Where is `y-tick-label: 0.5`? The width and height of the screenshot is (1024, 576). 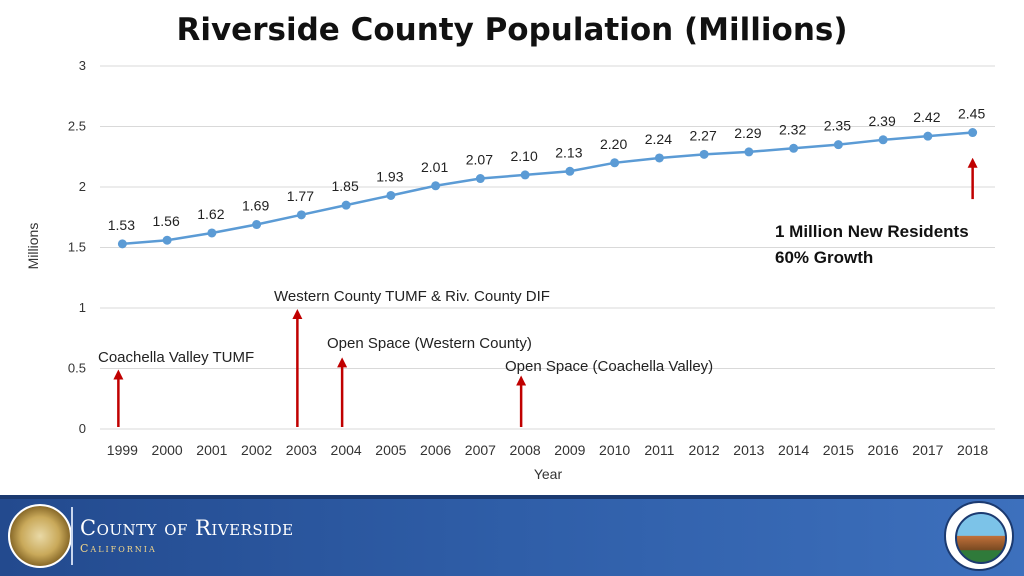 y-tick-label: 0.5 is located at coordinates (77, 368).